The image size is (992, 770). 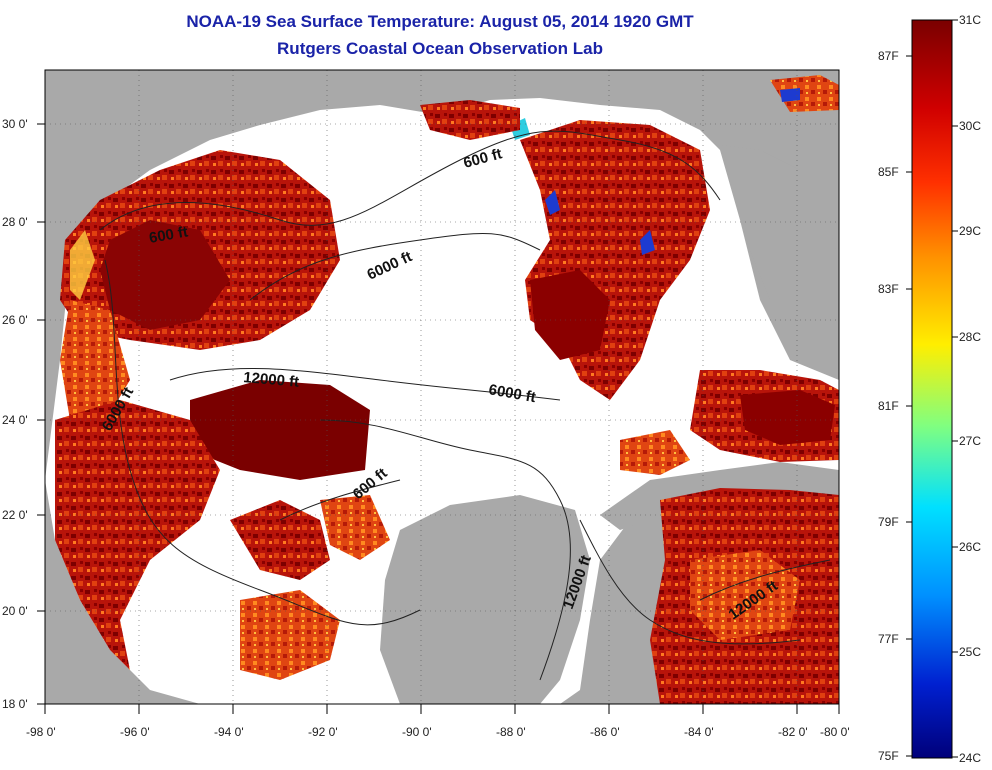 I want to click on x-tick-label: -80 0', so click(x=835, y=732).